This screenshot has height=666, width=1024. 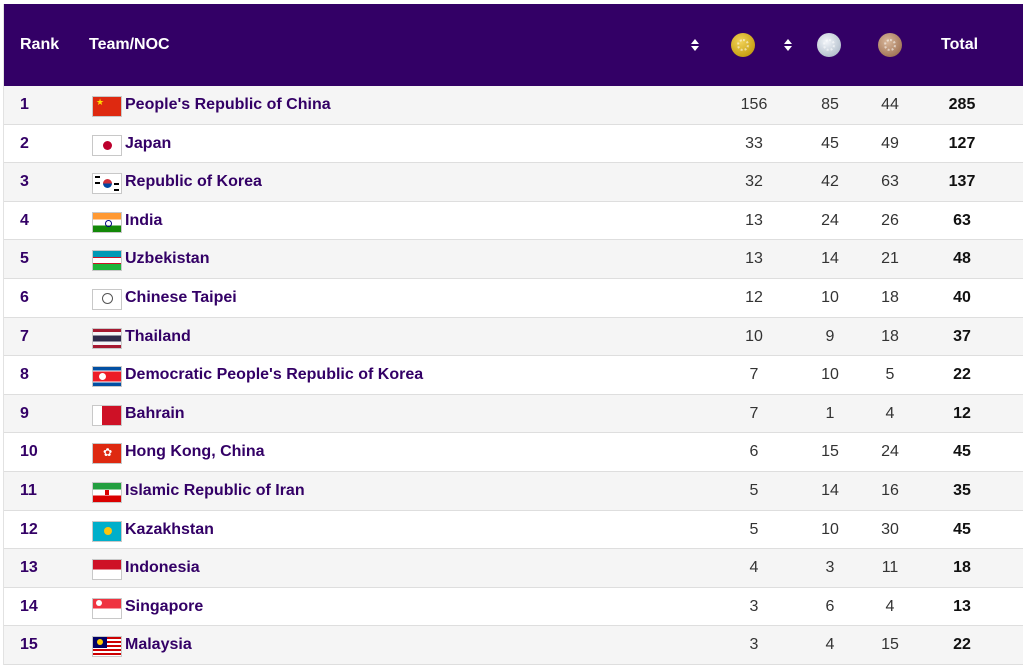 What do you see at coordinates (158, 645) in the screenshot?
I see `team-name-link: Malaysia` at bounding box center [158, 645].